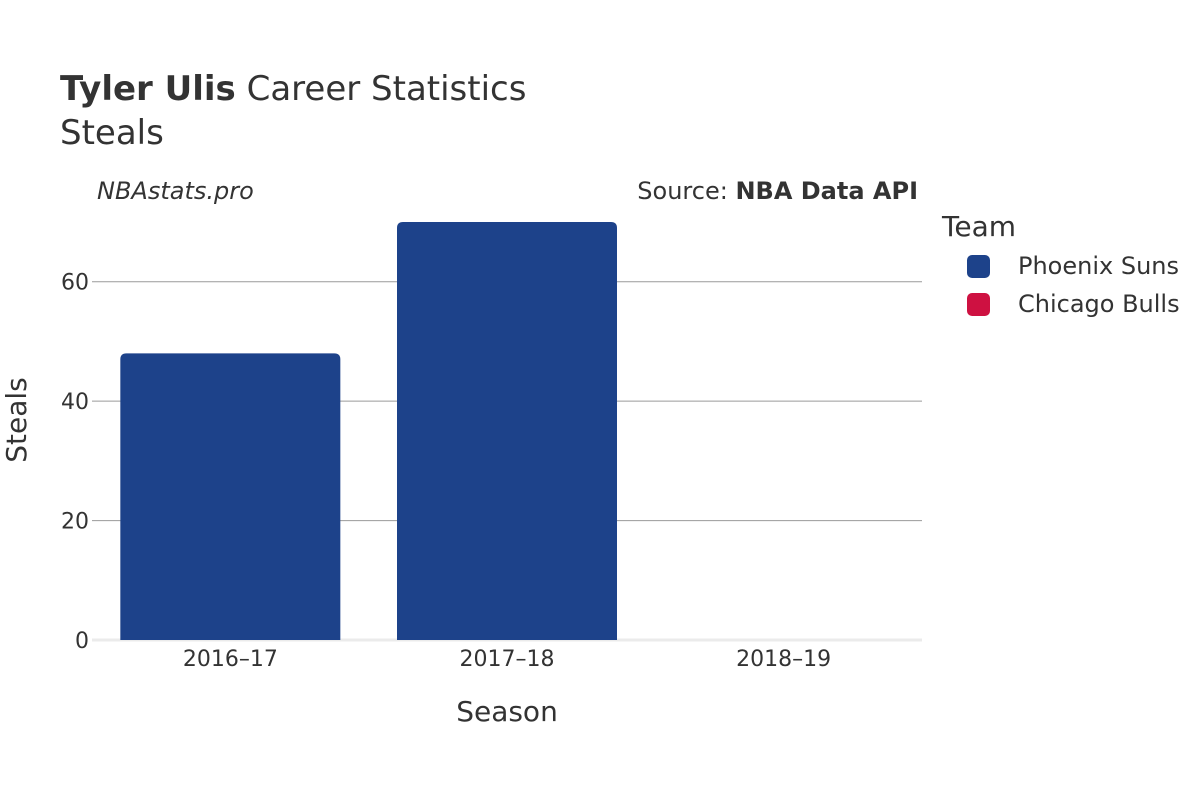 This screenshot has height=800, width=1200. I want to click on legend-label-chicago-bulls: Chicago Bulls, so click(1099, 304).